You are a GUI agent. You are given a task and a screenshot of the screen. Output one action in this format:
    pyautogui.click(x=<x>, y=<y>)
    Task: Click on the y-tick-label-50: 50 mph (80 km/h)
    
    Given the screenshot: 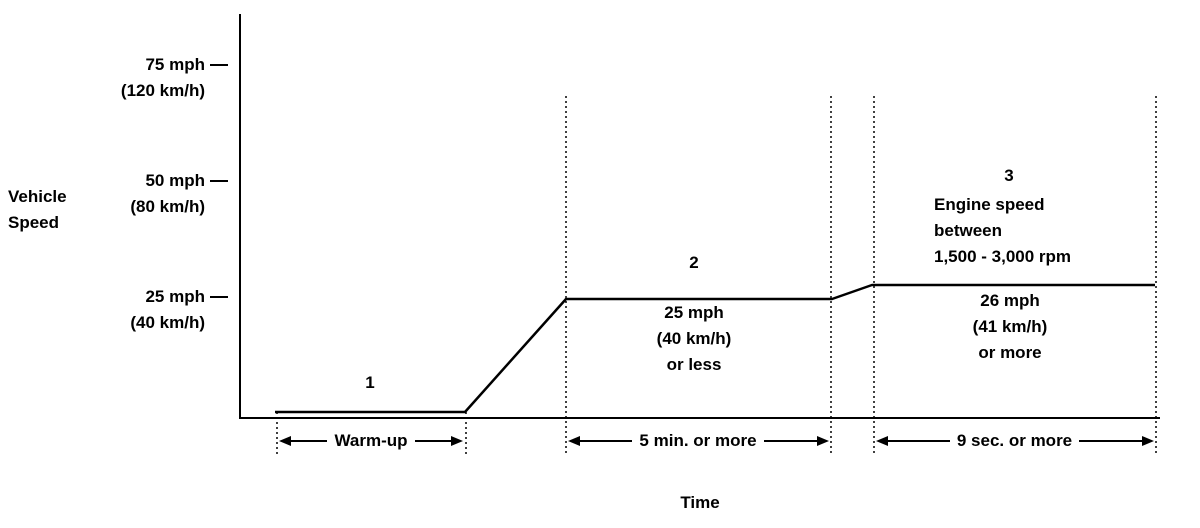 What is the action you would take?
    pyautogui.click(x=102, y=194)
    